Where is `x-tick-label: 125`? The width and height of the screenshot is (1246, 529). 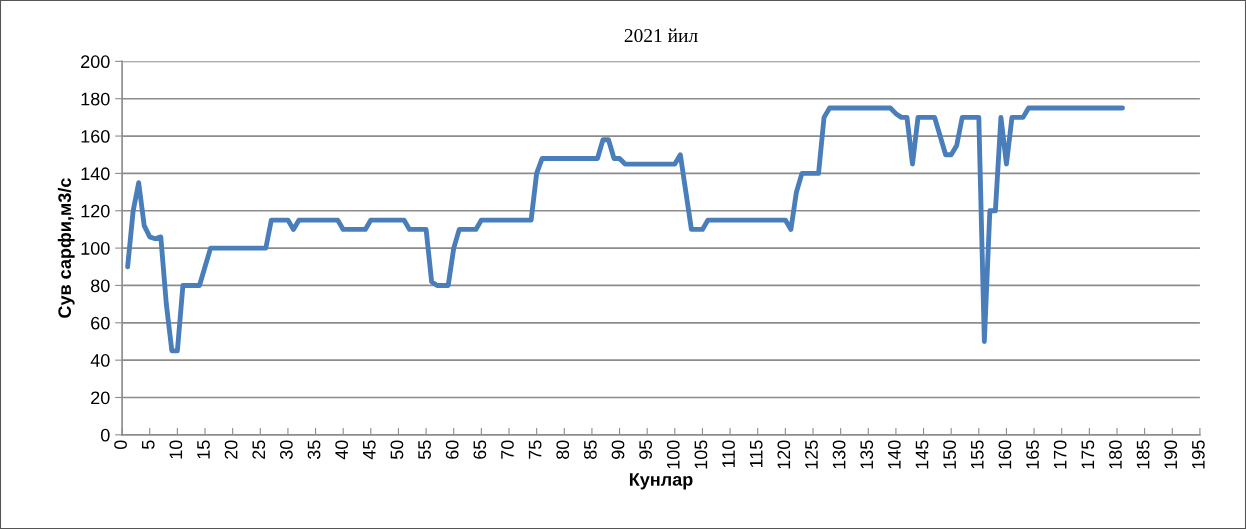
x-tick-label: 125 is located at coordinates (811, 454).